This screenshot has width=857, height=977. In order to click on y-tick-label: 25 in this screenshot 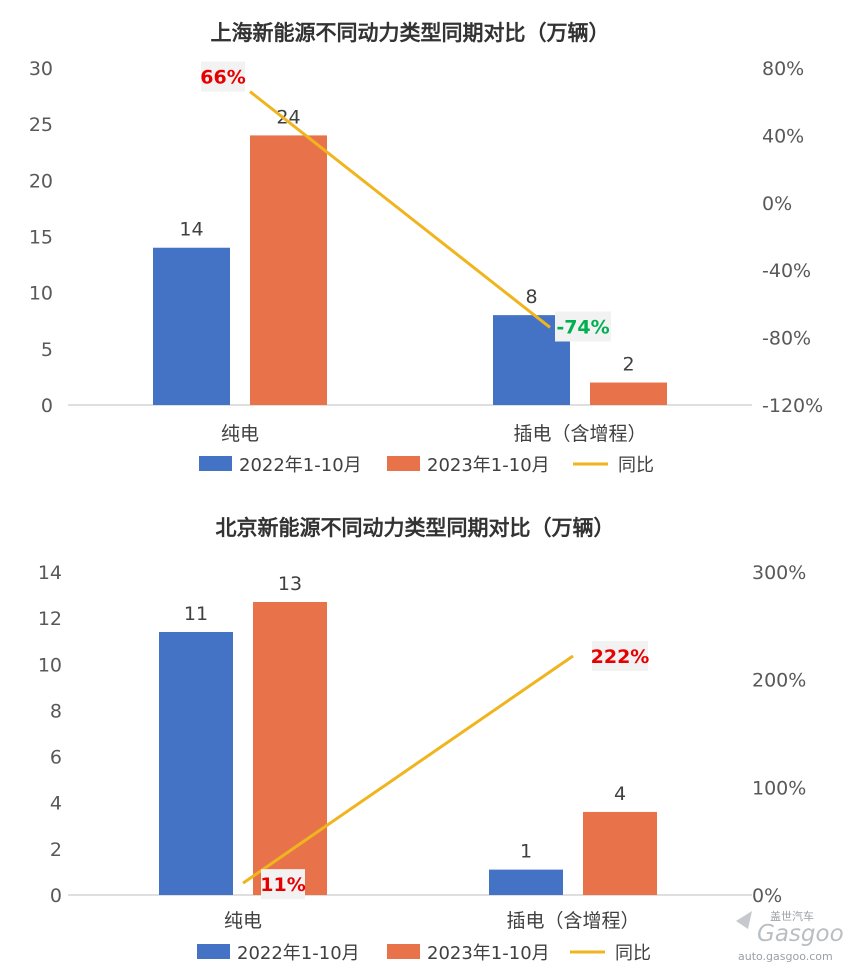, I will do `click(41, 125)`.